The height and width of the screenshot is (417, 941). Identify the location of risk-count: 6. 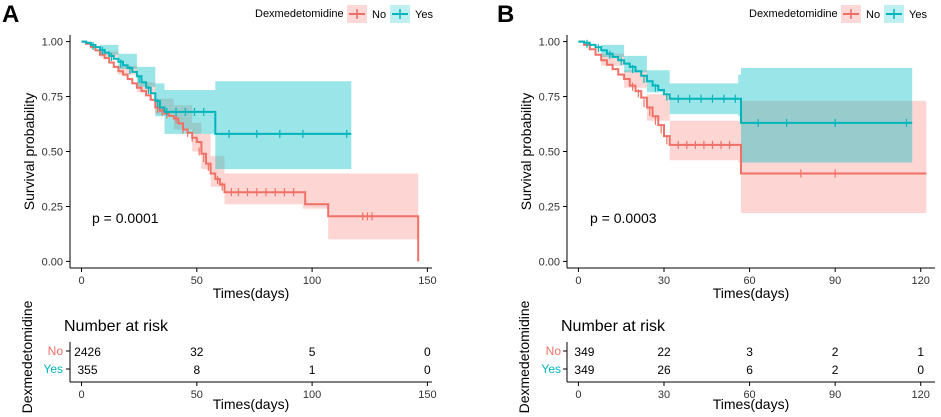
(749, 370).